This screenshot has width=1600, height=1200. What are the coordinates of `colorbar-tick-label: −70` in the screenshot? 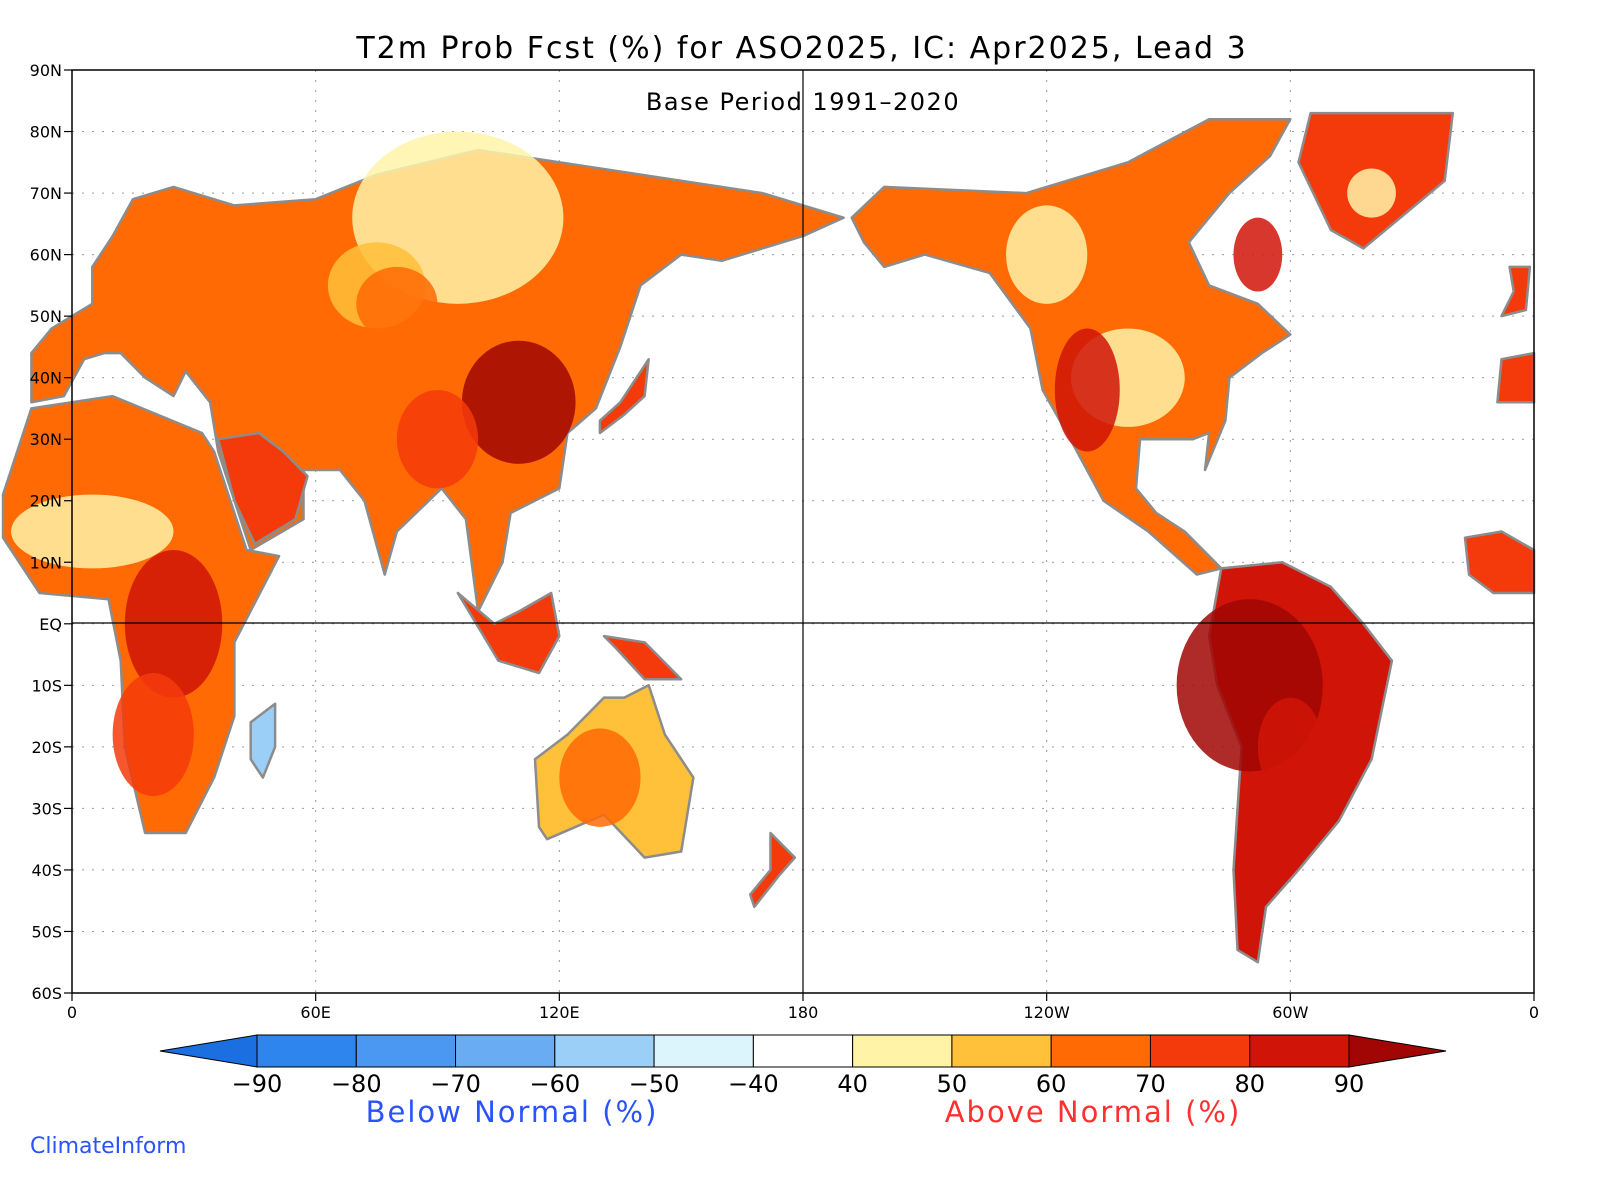 It's located at (455, 1084).